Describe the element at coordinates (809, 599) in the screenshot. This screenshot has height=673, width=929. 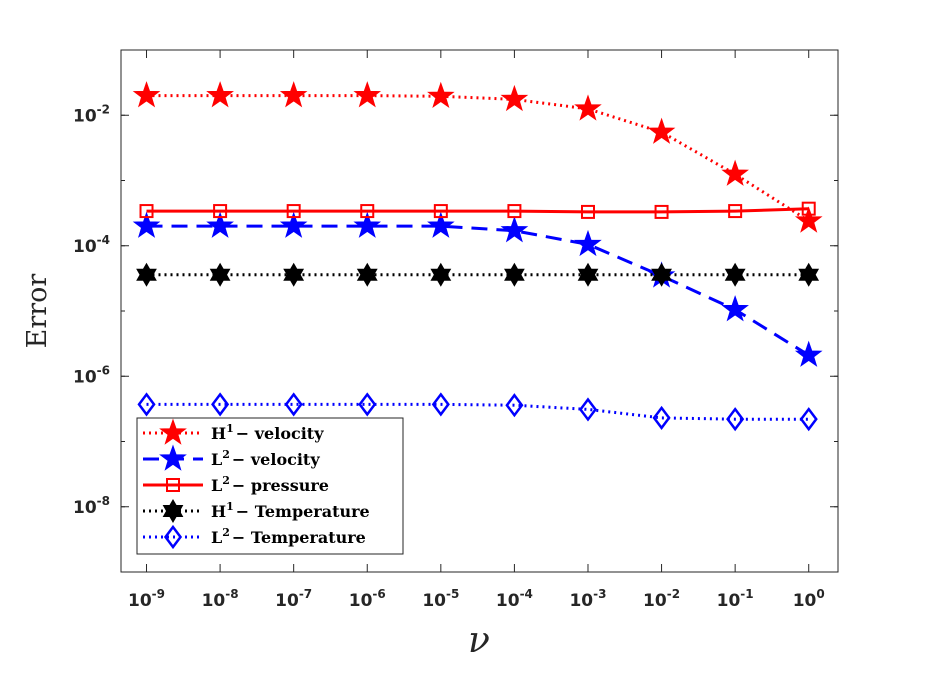
I see `x-tick-label: 10⁰` at that location.